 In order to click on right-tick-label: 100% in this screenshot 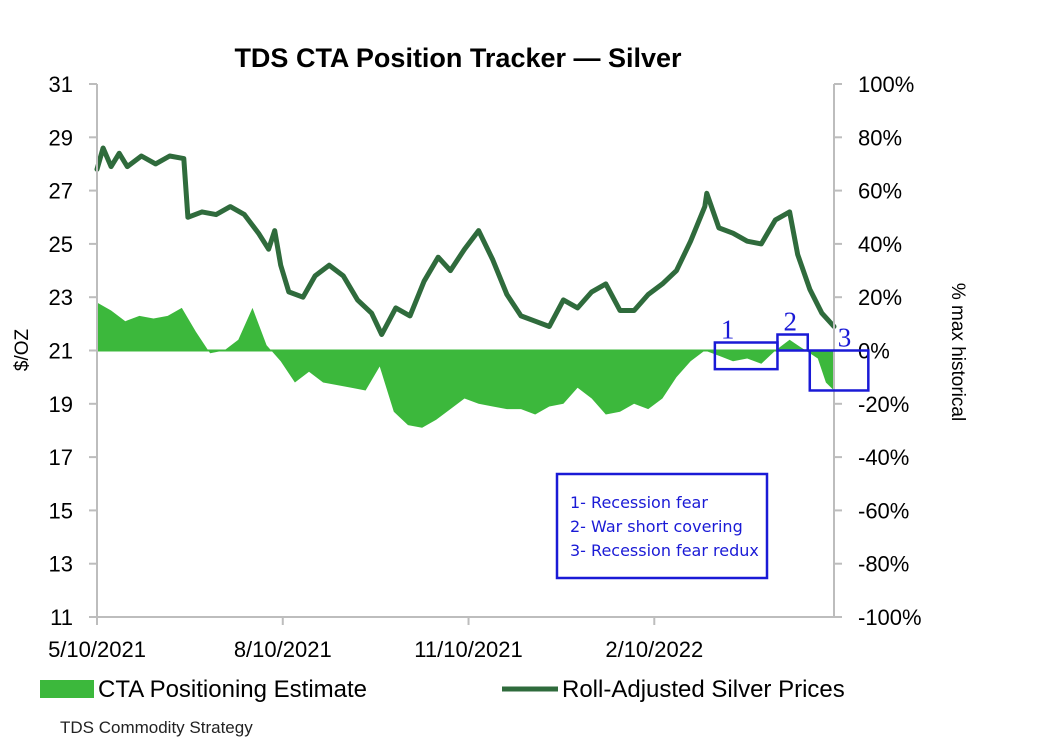, I will do `click(886, 84)`.